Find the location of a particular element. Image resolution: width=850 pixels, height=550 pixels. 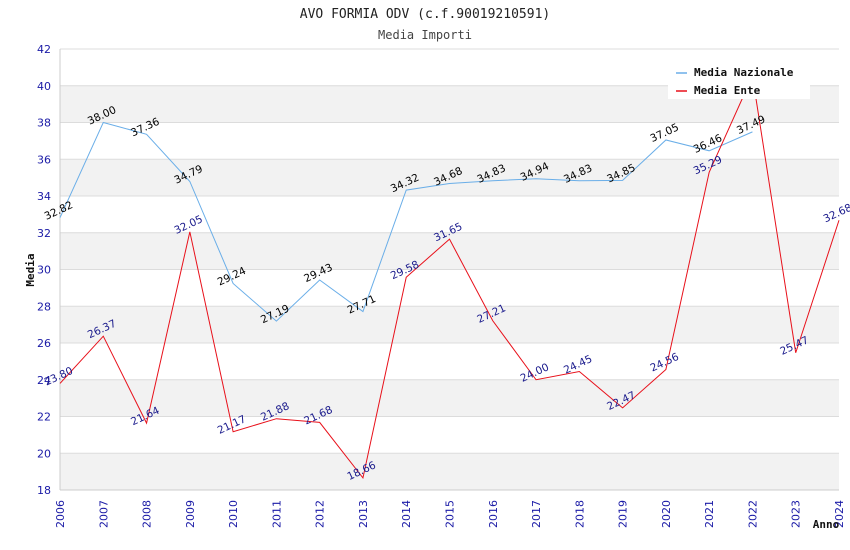

data-label: 24.45 is located at coordinates (578, 365).